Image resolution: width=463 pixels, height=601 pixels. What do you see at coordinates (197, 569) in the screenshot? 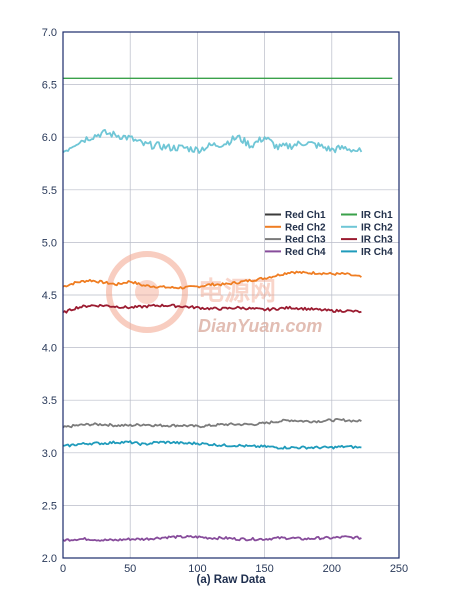
I see `x-tick-label: 100` at bounding box center [197, 569].